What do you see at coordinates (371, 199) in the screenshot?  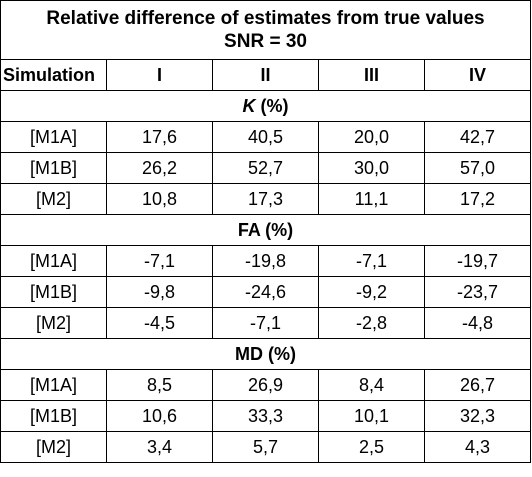 I see `cell-value: 11,1` at bounding box center [371, 199].